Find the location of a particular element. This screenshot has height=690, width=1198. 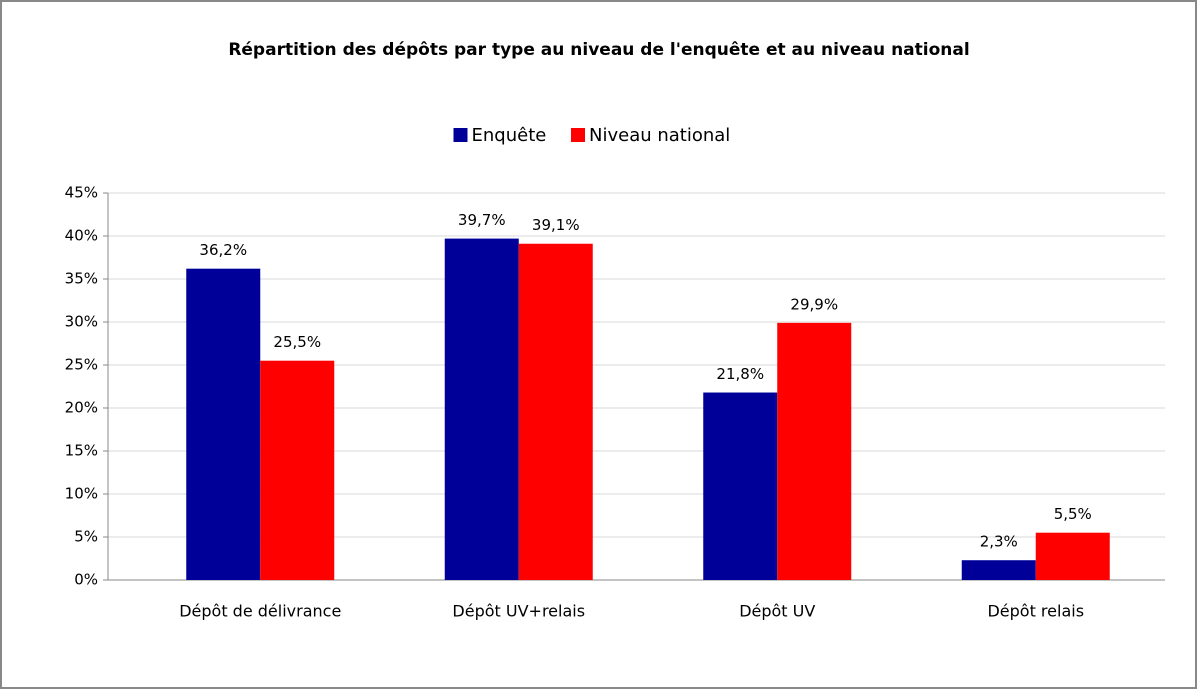

value-label: 36,2% is located at coordinates (223, 250).